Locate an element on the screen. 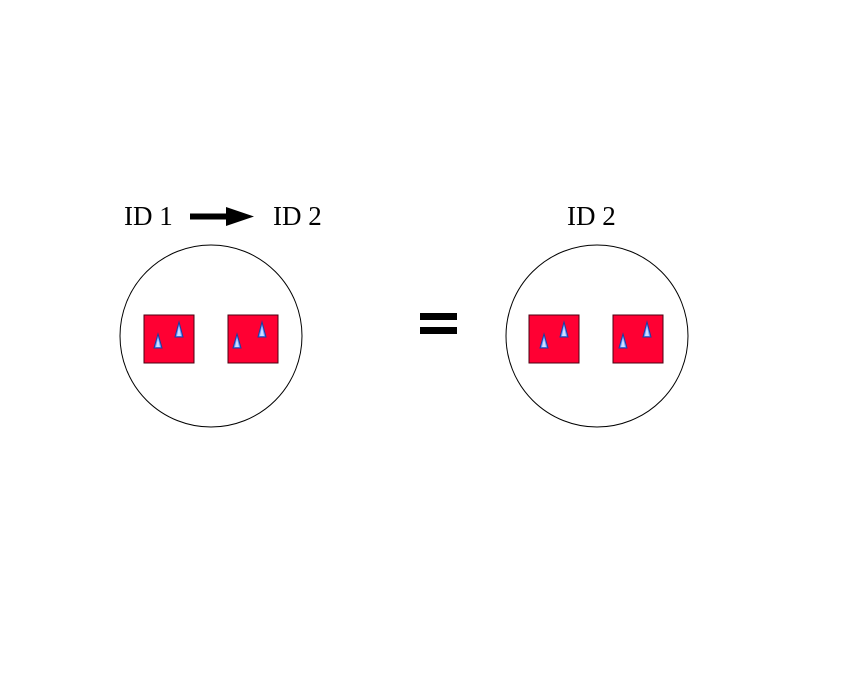 Image resolution: width=842 pixels, height=678 pixels. left-container-circle is located at coordinates (211, 336).